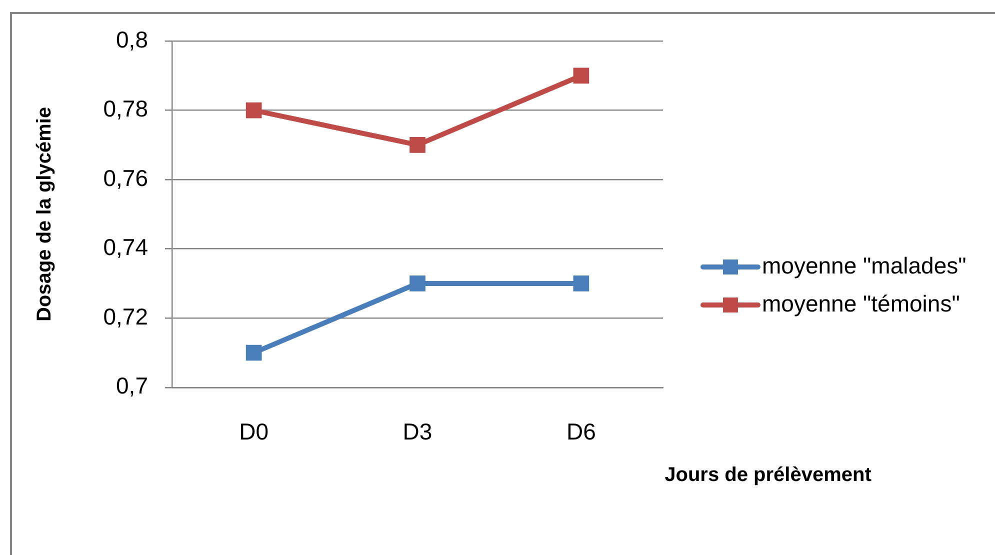 The width and height of the screenshot is (995, 555). I want to click on y-tick-label: 0,76, so click(125, 177).